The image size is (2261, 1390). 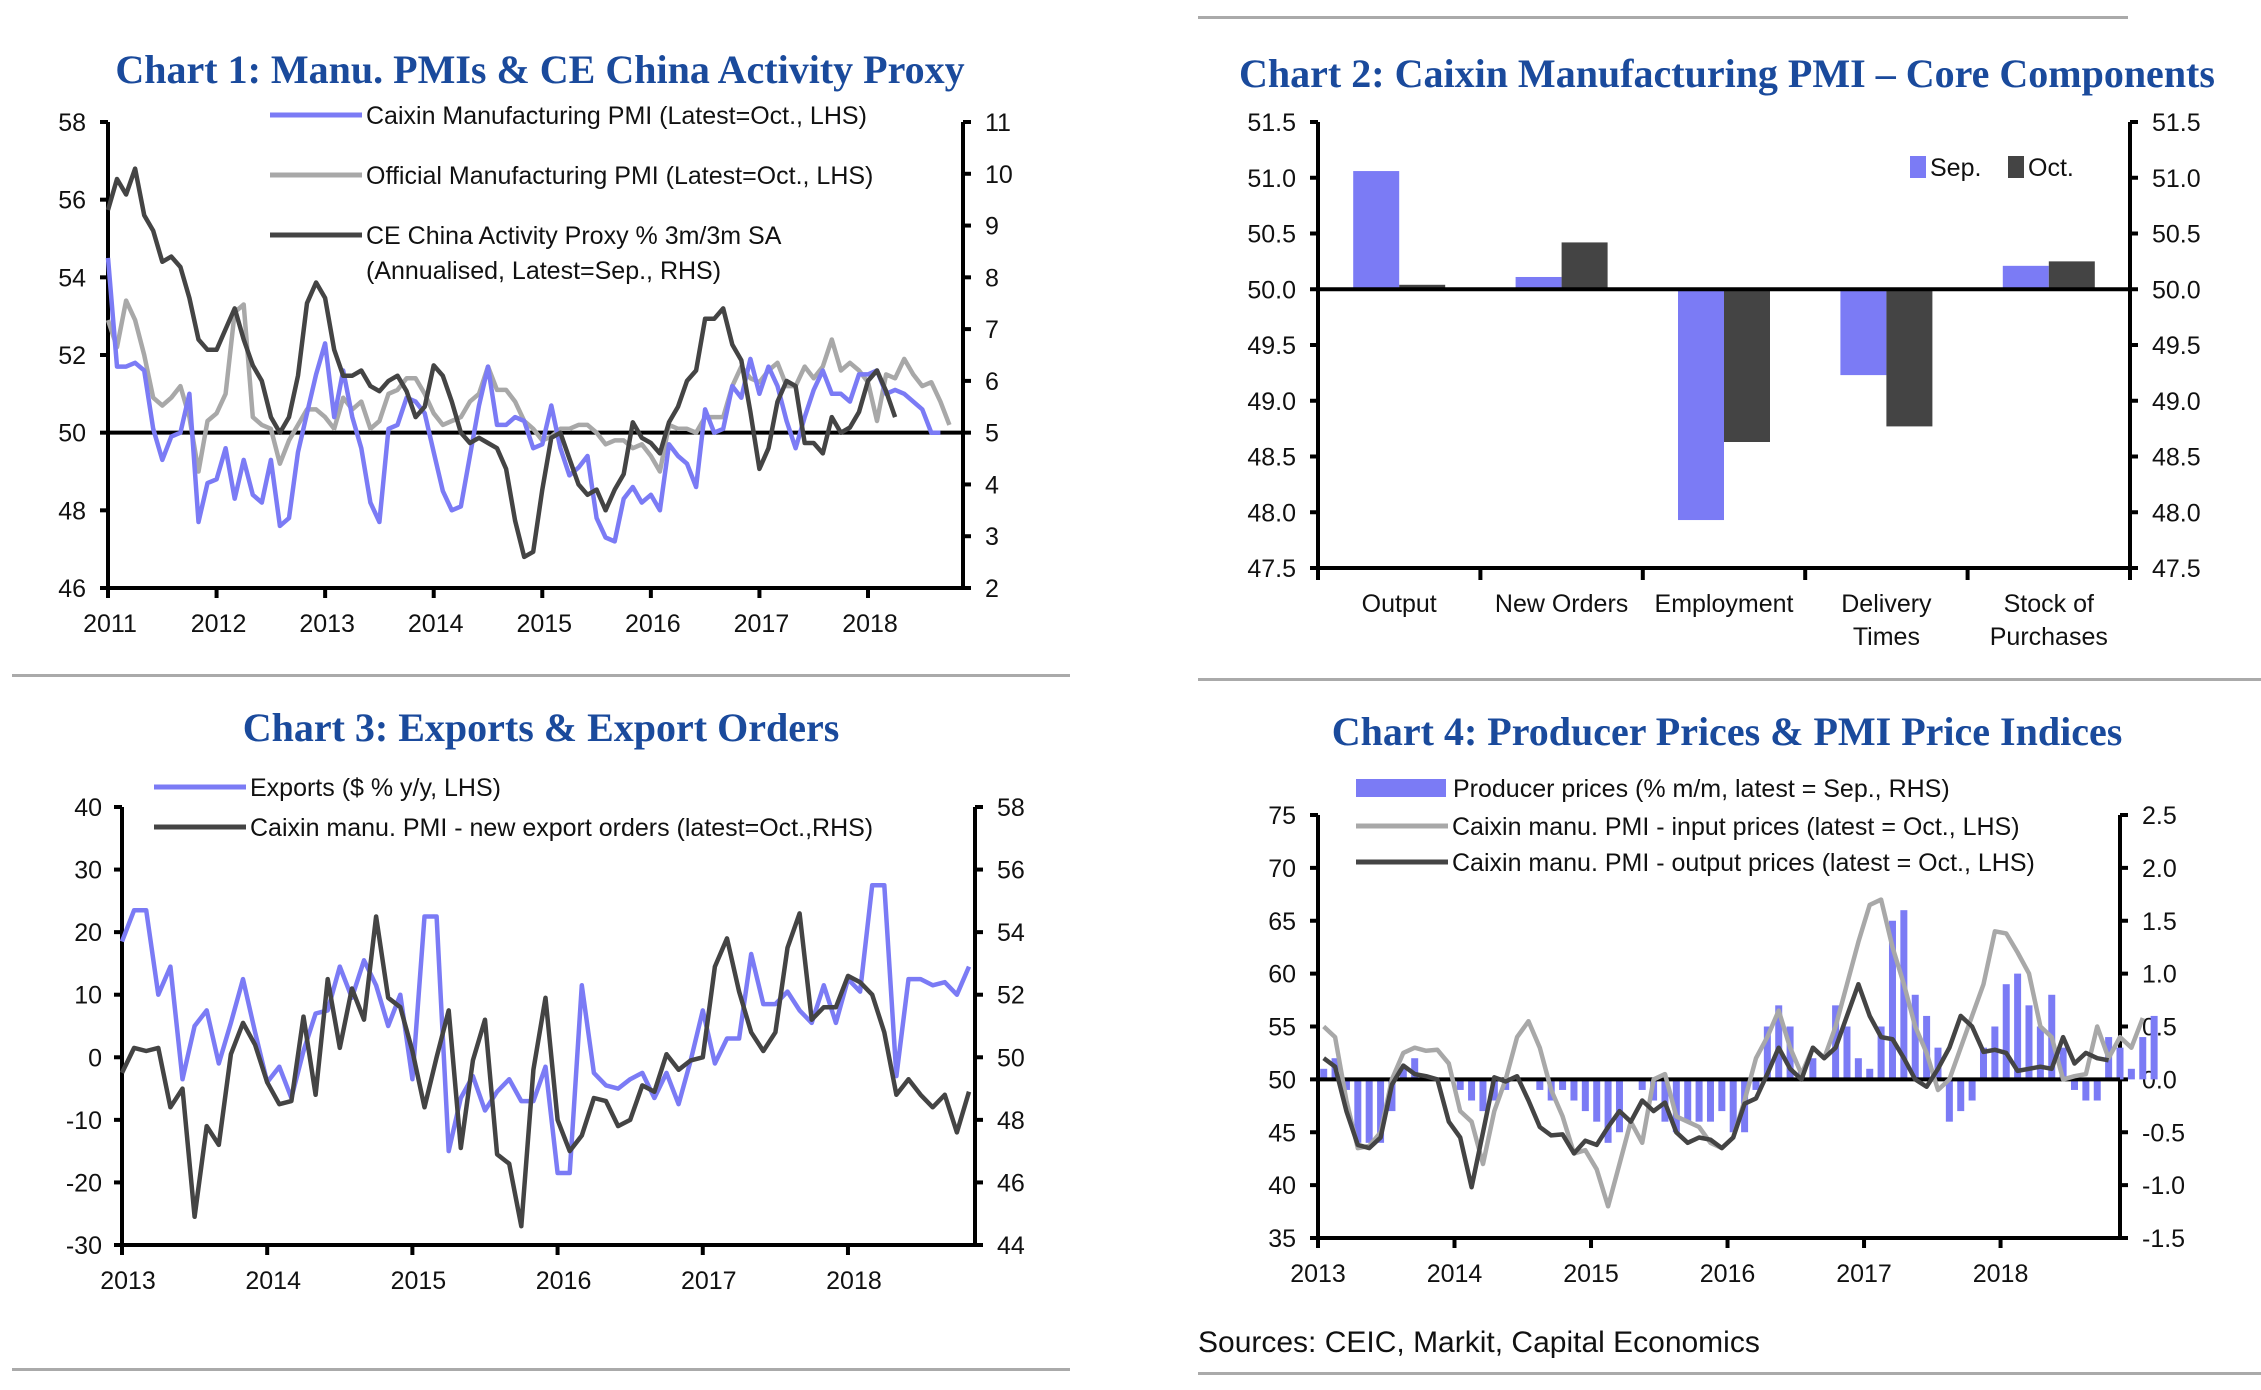 What do you see at coordinates (2159, 1080) in the screenshot?
I see `chart4-right-tick-label: 0.0` at bounding box center [2159, 1080].